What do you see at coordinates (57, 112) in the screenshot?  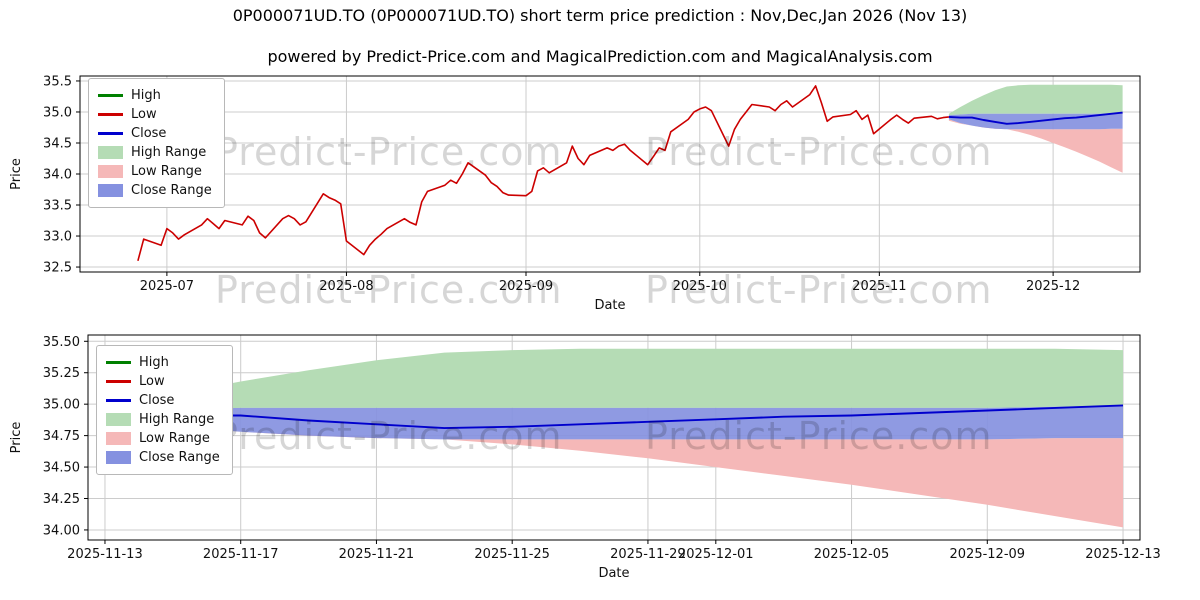 I see `y-tick-label: 35.0` at bounding box center [57, 112].